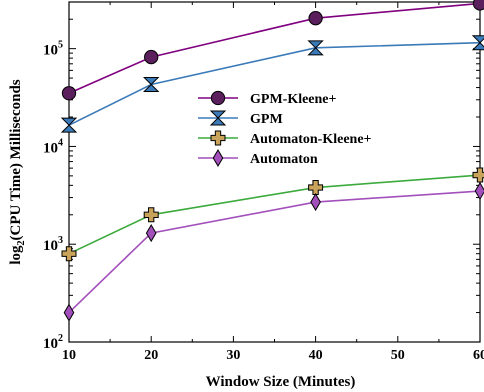 This screenshot has width=484, height=392. I want to click on legend-label: Automaton, so click(284, 159).